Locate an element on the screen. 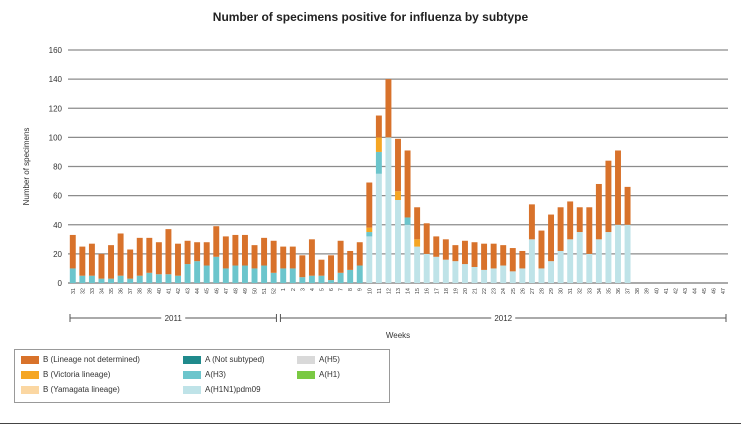 The width and height of the screenshot is (741, 427). x-tick-label: 12 is located at coordinates (389, 291).